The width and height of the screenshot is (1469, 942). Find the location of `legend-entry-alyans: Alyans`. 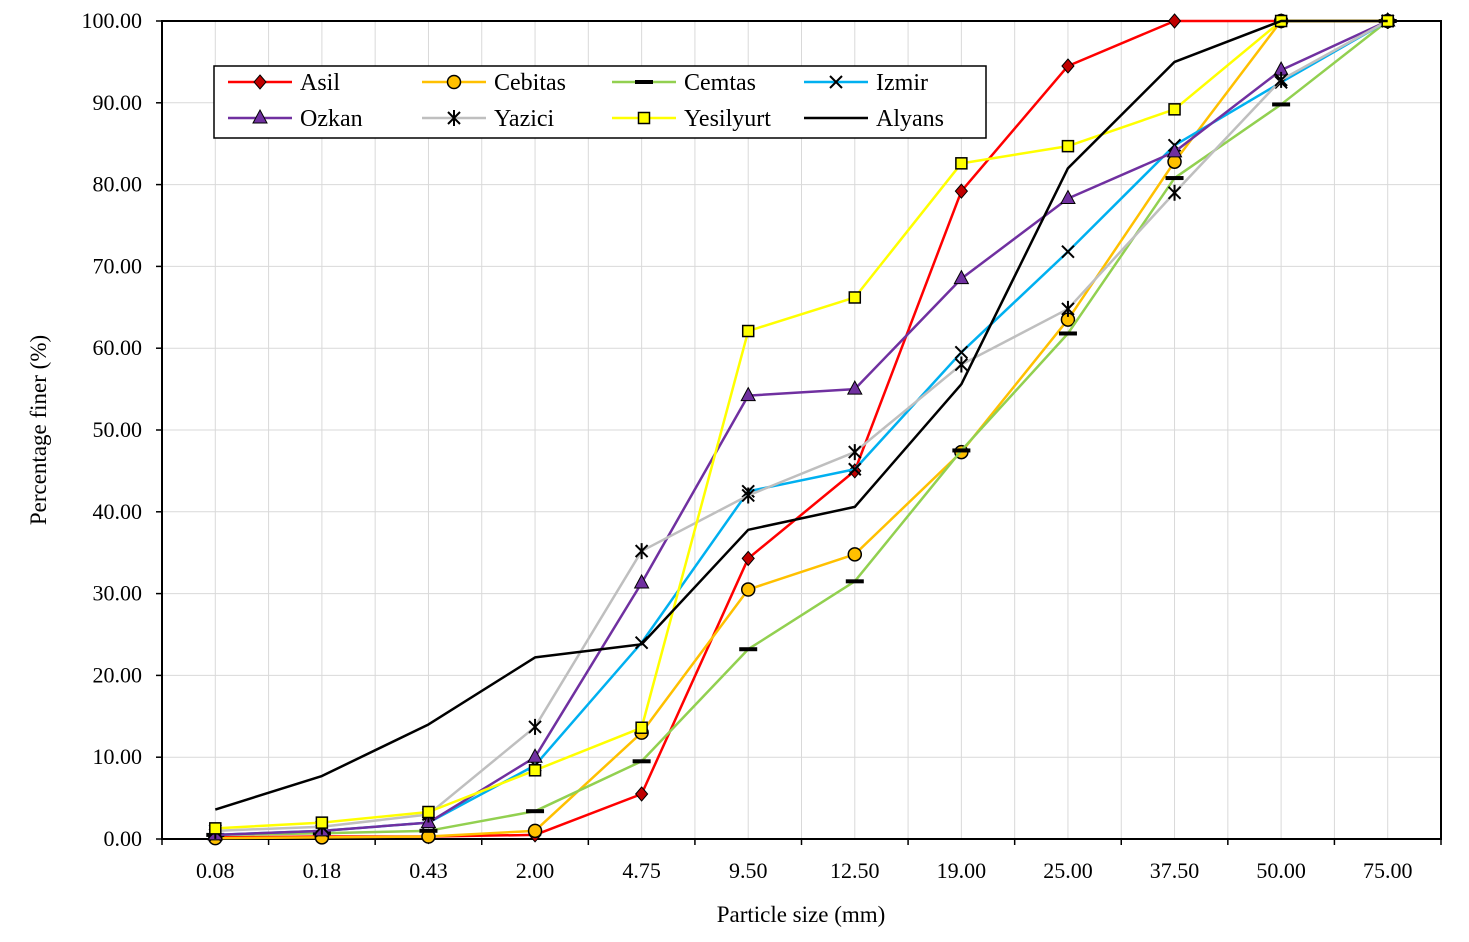

legend-entry-alyans: Alyans is located at coordinates (874, 119).